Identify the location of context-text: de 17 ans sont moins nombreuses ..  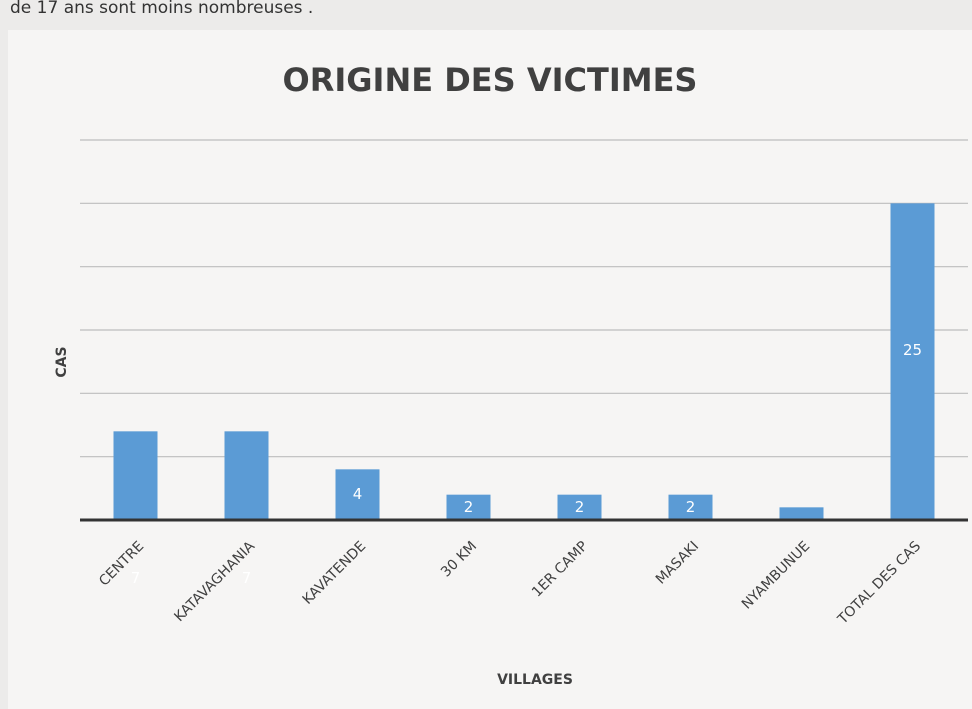
(161, 9).